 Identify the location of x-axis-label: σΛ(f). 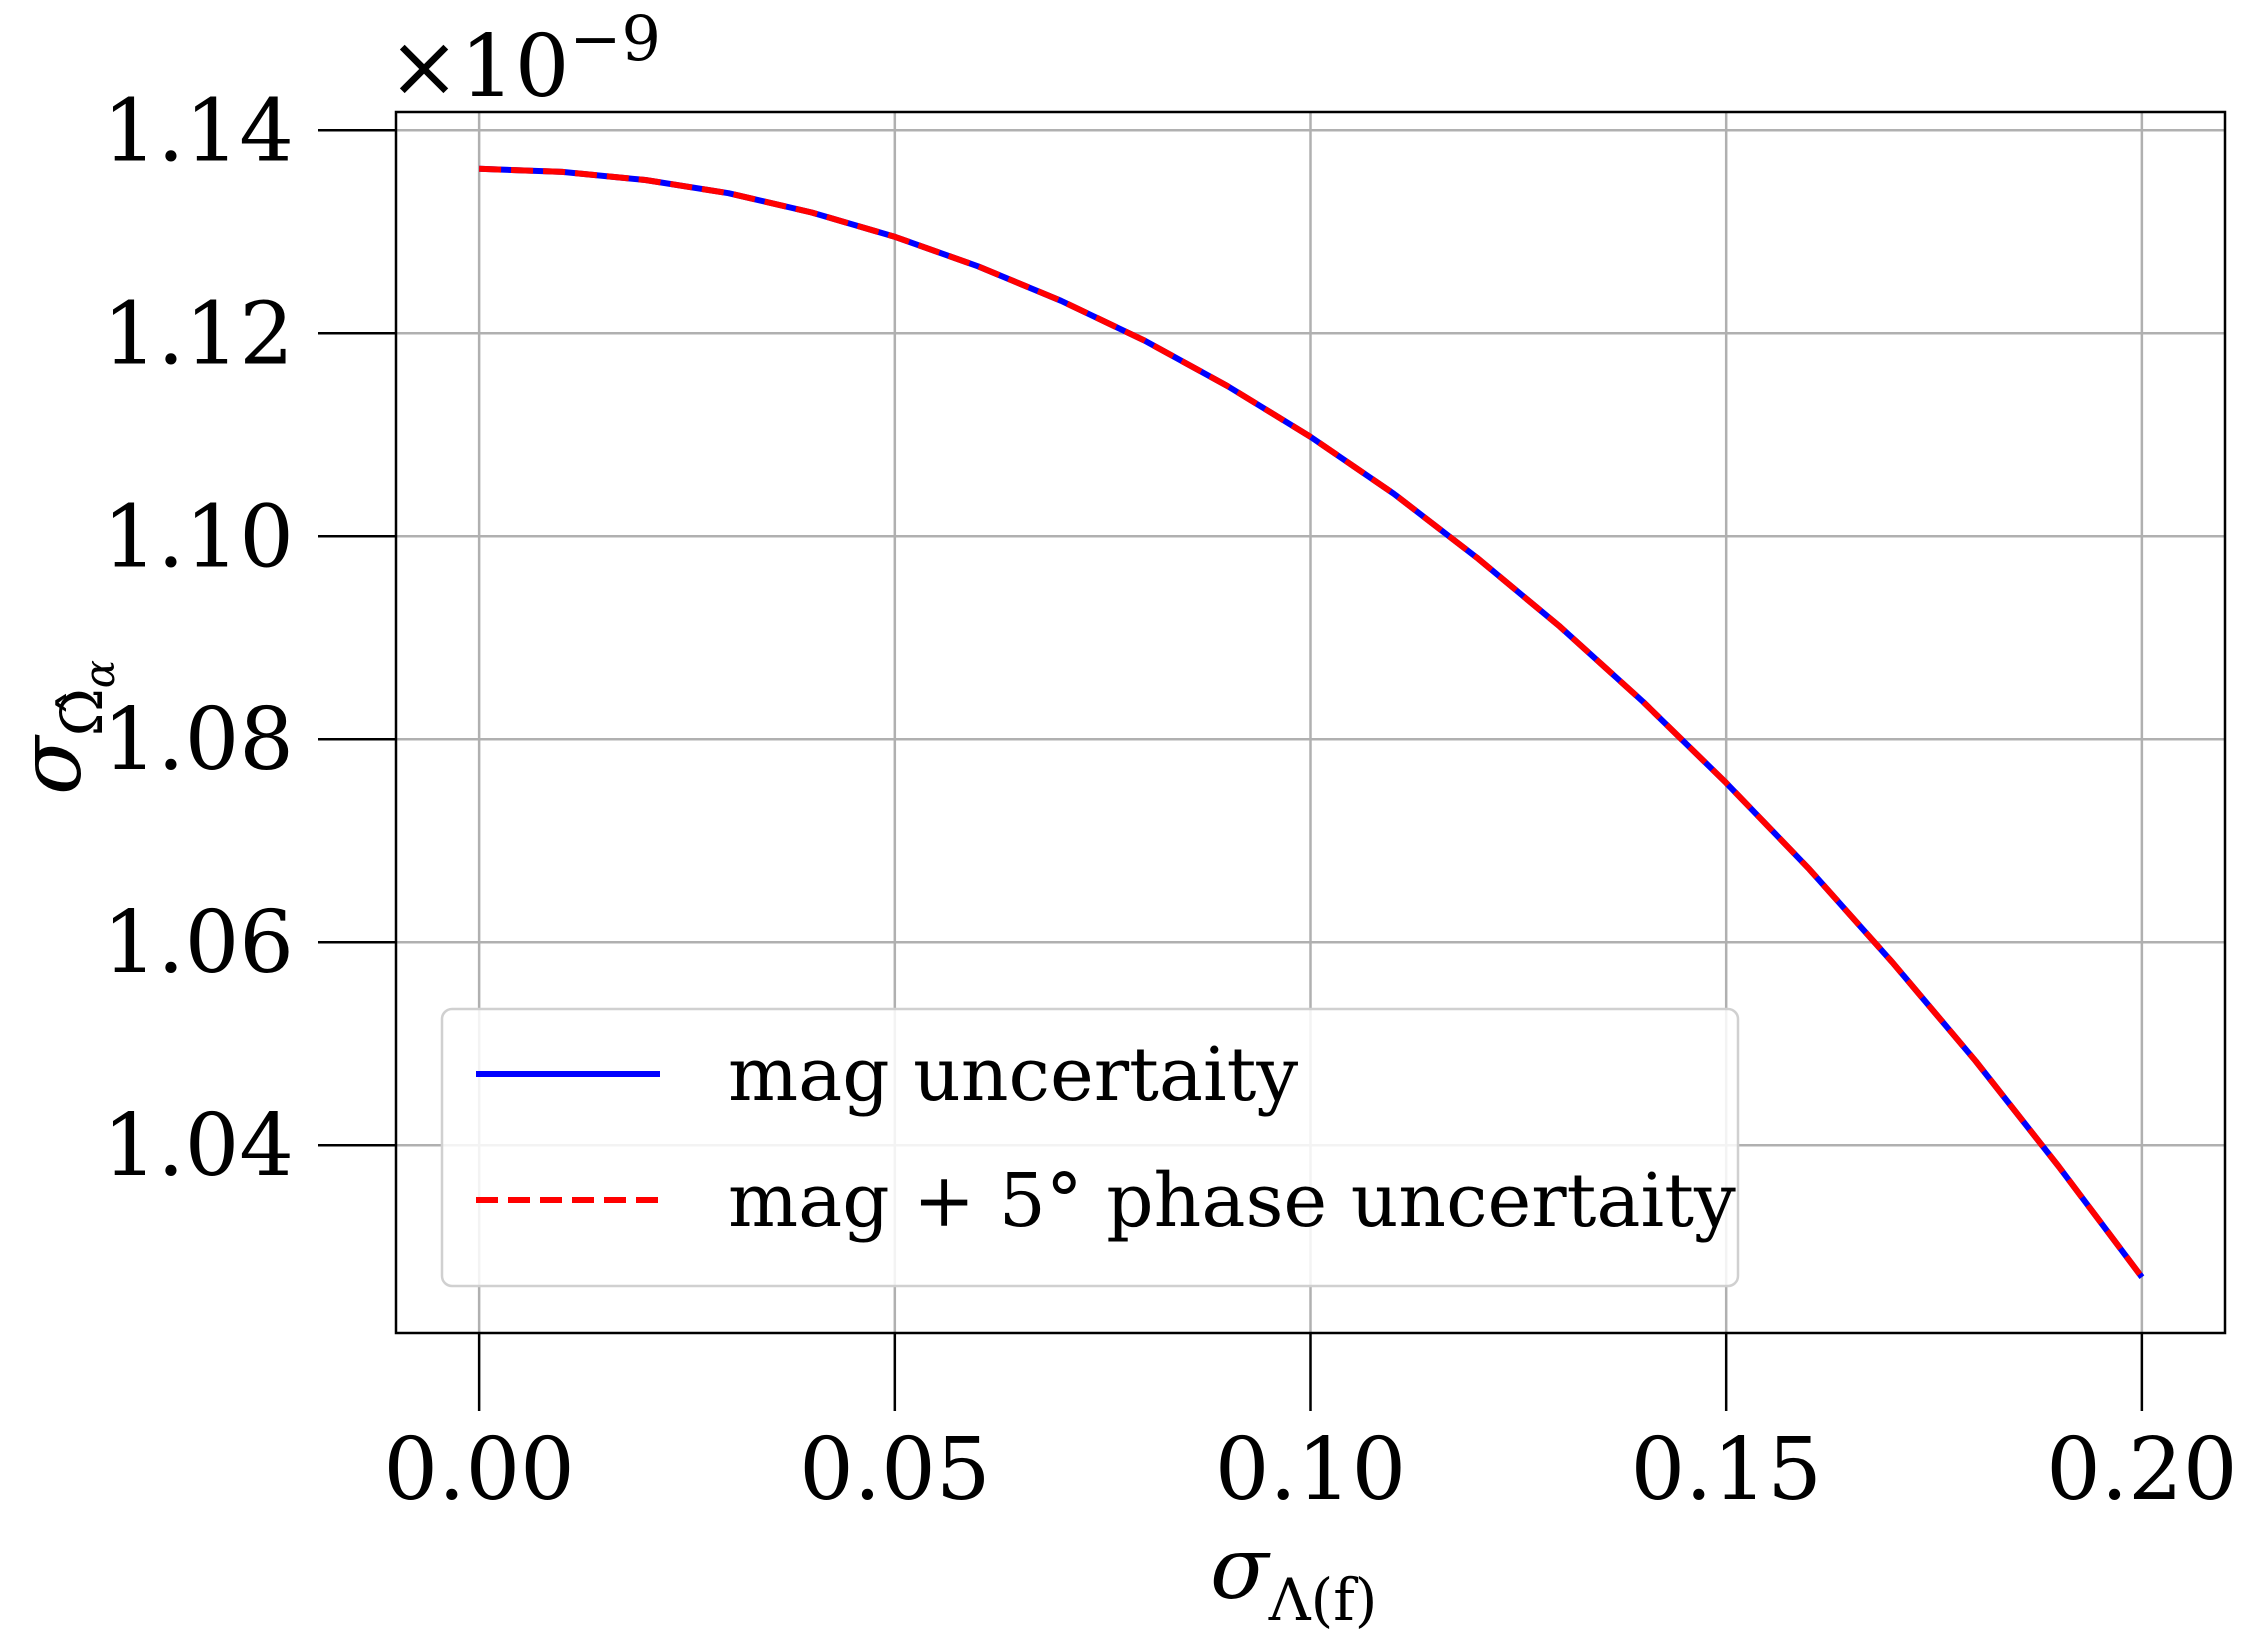
(1293, 1576).